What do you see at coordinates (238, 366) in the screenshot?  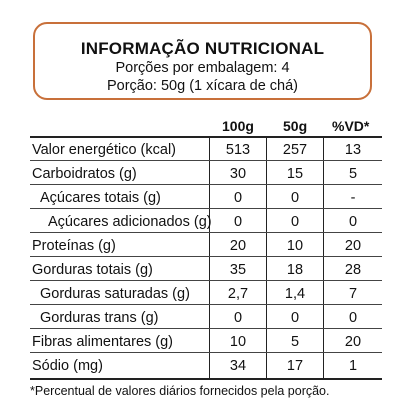 I see `value-100g: 34` at bounding box center [238, 366].